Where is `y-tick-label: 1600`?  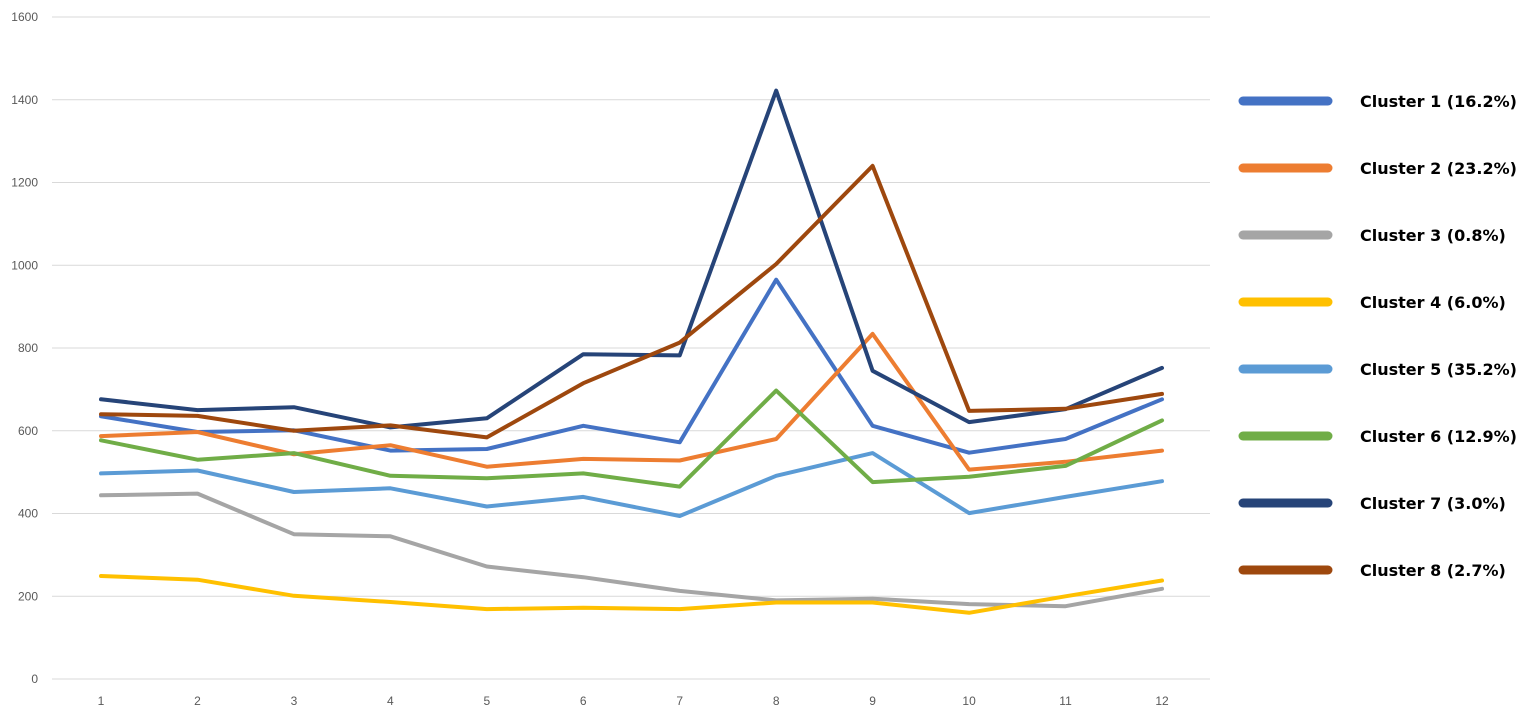 y-tick-label: 1600 is located at coordinates (24, 17).